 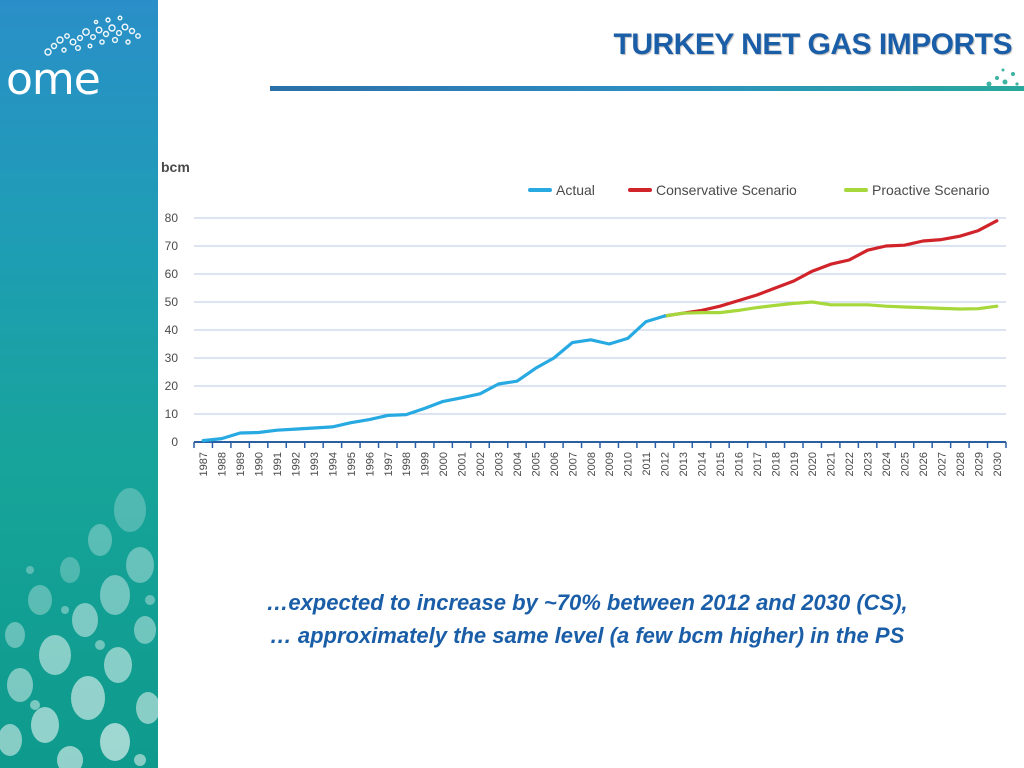 I want to click on y-tick-label: 10, so click(x=172, y=414).